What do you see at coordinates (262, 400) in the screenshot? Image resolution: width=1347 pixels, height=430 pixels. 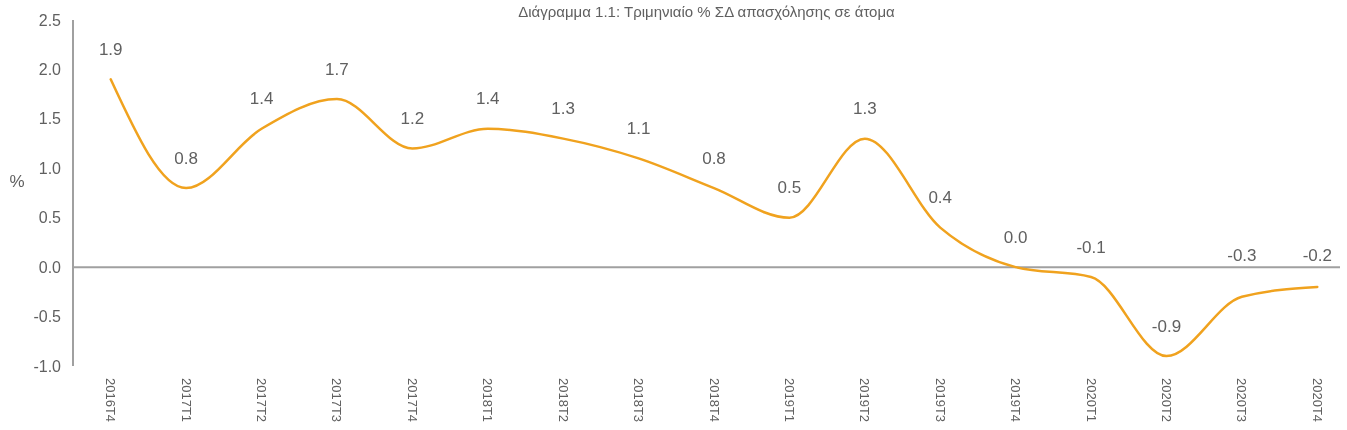 I see `x-tick-label: 2017T2` at bounding box center [262, 400].